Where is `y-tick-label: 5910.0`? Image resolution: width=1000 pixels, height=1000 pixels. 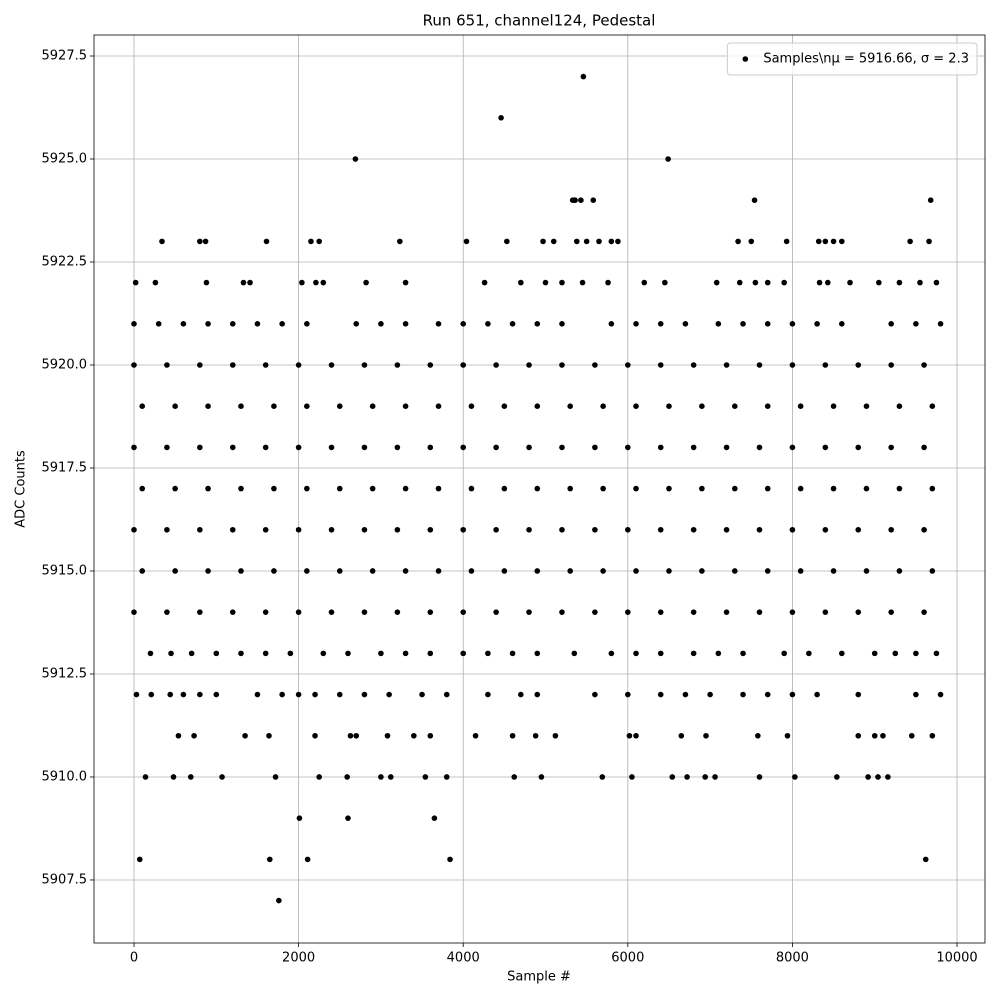 y-tick-label: 5910.0 is located at coordinates (65, 776).